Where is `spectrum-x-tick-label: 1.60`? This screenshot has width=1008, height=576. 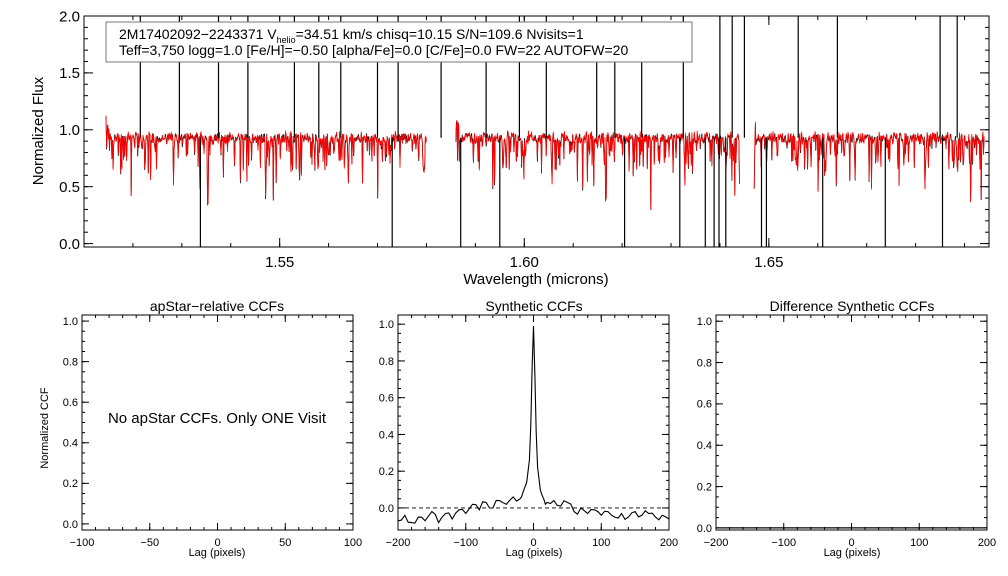
spectrum-x-tick-label: 1.60 is located at coordinates (524, 262).